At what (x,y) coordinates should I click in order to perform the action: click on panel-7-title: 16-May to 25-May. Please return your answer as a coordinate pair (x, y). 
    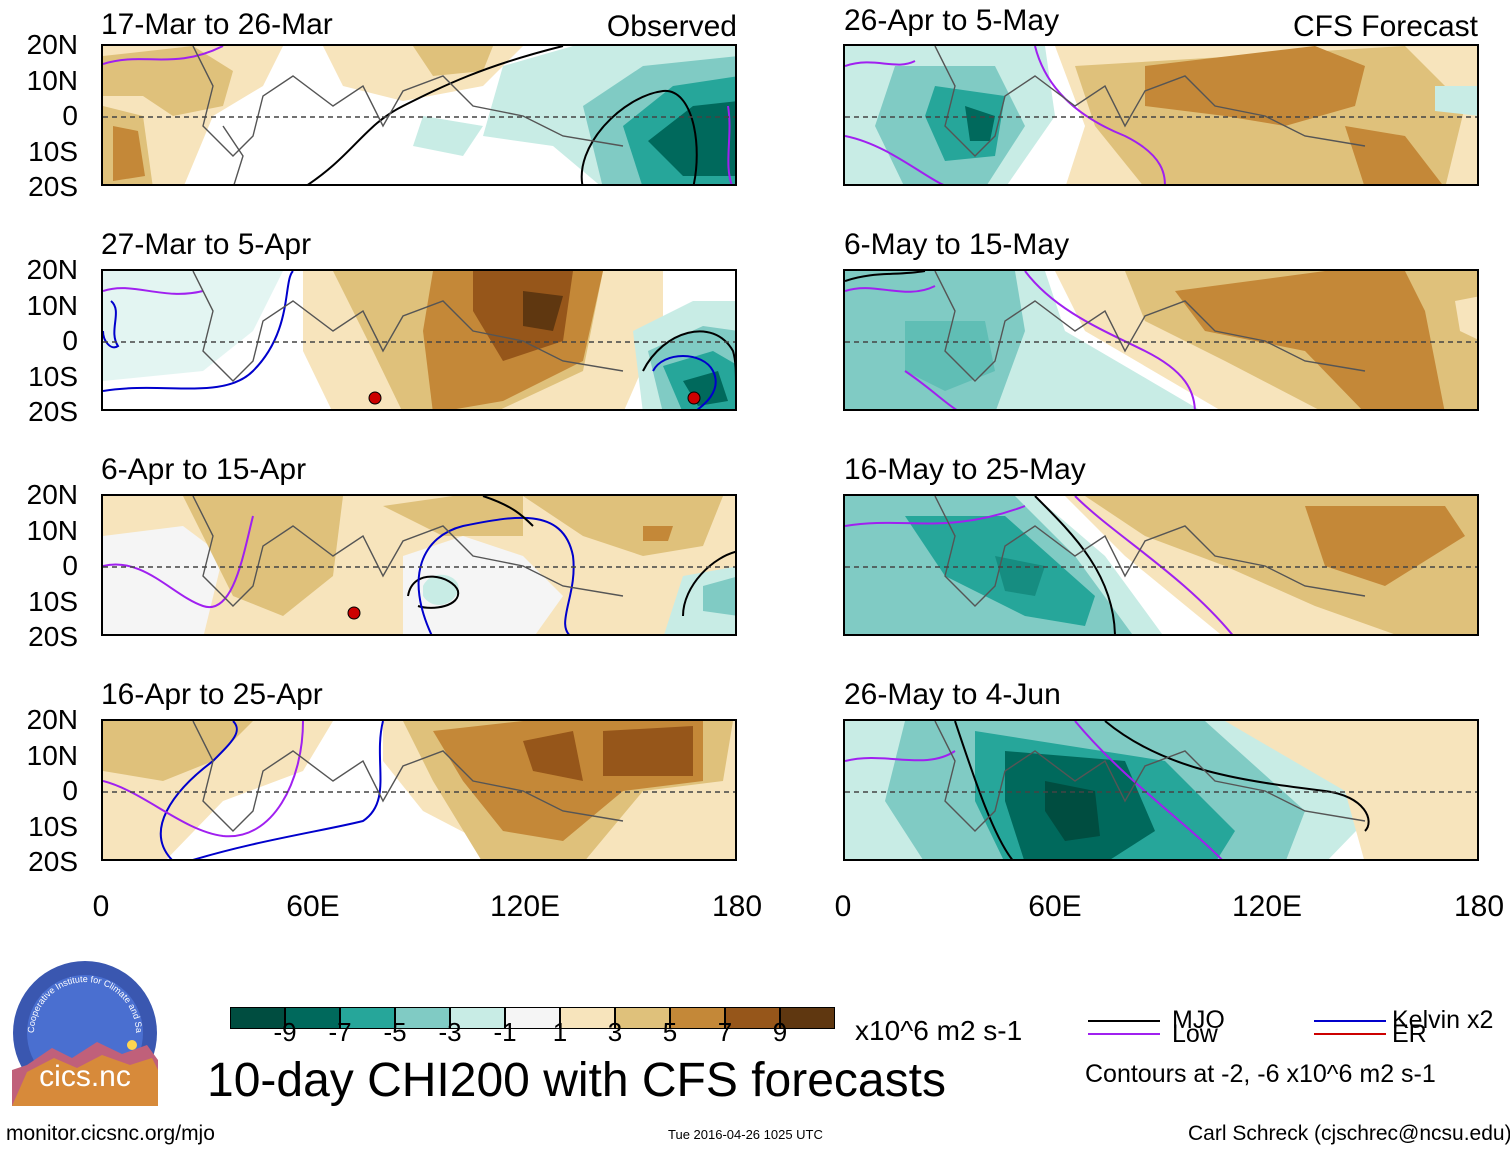
    Looking at the image, I should click on (965, 469).